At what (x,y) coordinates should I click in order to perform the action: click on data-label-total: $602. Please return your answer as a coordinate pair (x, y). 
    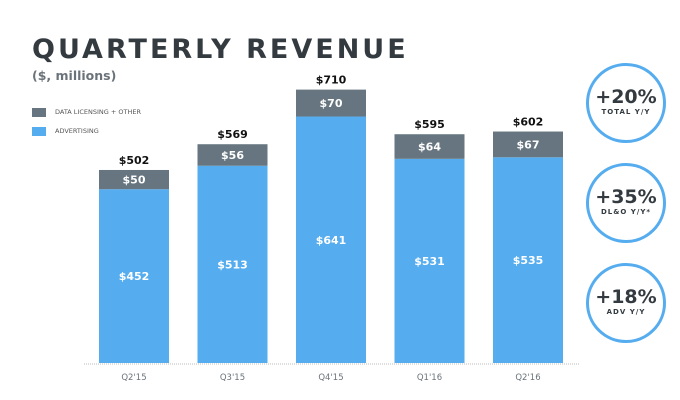
    Looking at the image, I should click on (528, 122).